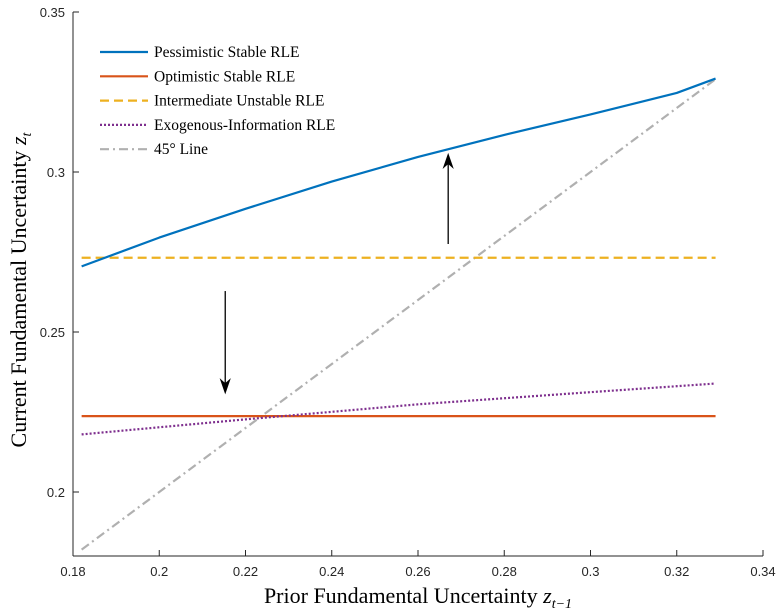 The image size is (779, 611). I want to click on x-tick-label: 0.22, so click(245, 571).